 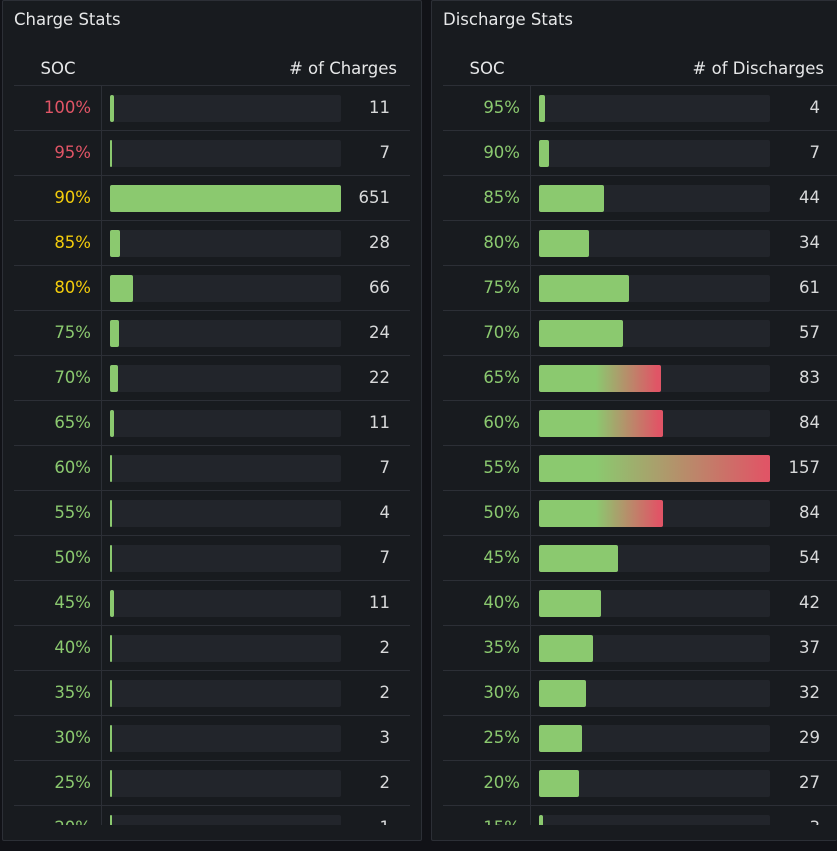 I want to click on column-header-charges: # of Charges, so click(x=342, y=68).